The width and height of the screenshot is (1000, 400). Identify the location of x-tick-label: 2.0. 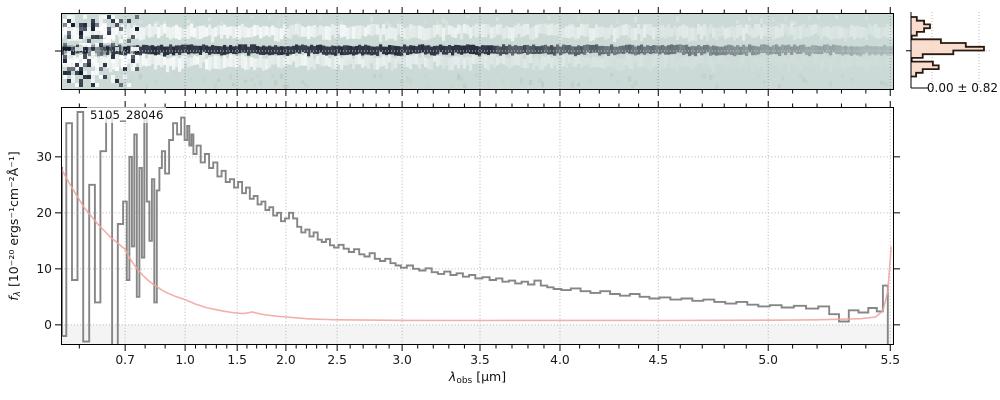
(286, 360).